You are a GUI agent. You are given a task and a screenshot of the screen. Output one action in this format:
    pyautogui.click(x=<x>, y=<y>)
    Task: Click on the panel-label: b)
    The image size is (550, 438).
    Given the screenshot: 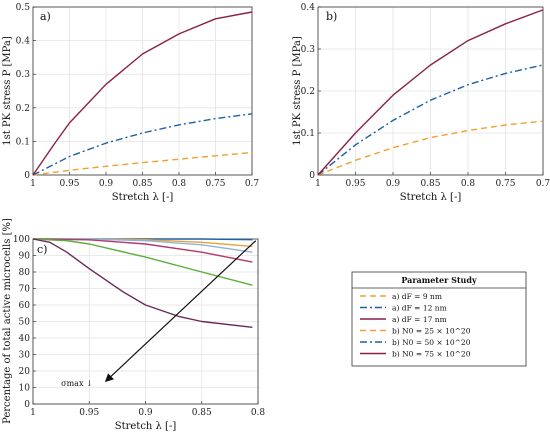 What is the action you would take?
    pyautogui.click(x=331, y=16)
    